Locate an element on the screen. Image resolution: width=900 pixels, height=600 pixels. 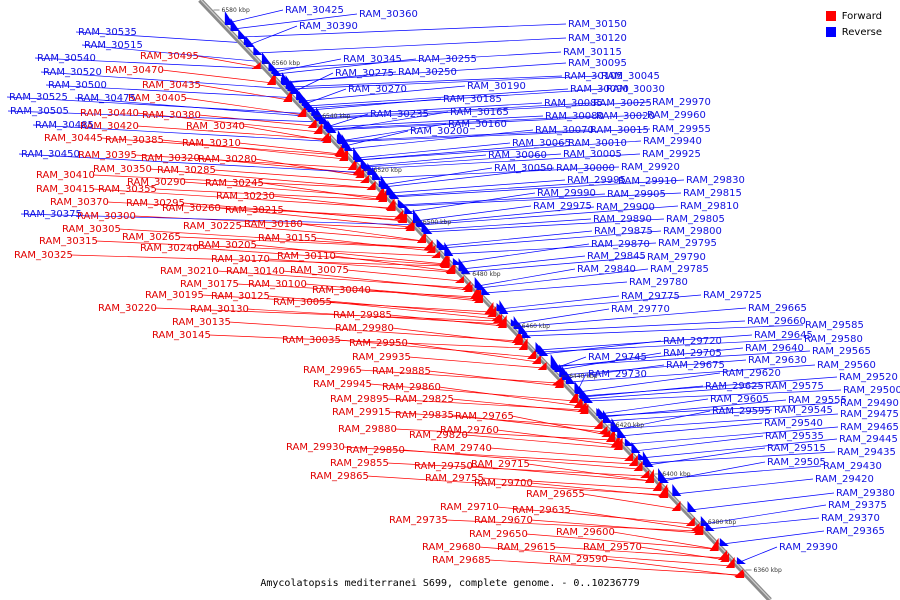
reverse-gene-label: RAM_30500 is located at coordinates (77, 85).